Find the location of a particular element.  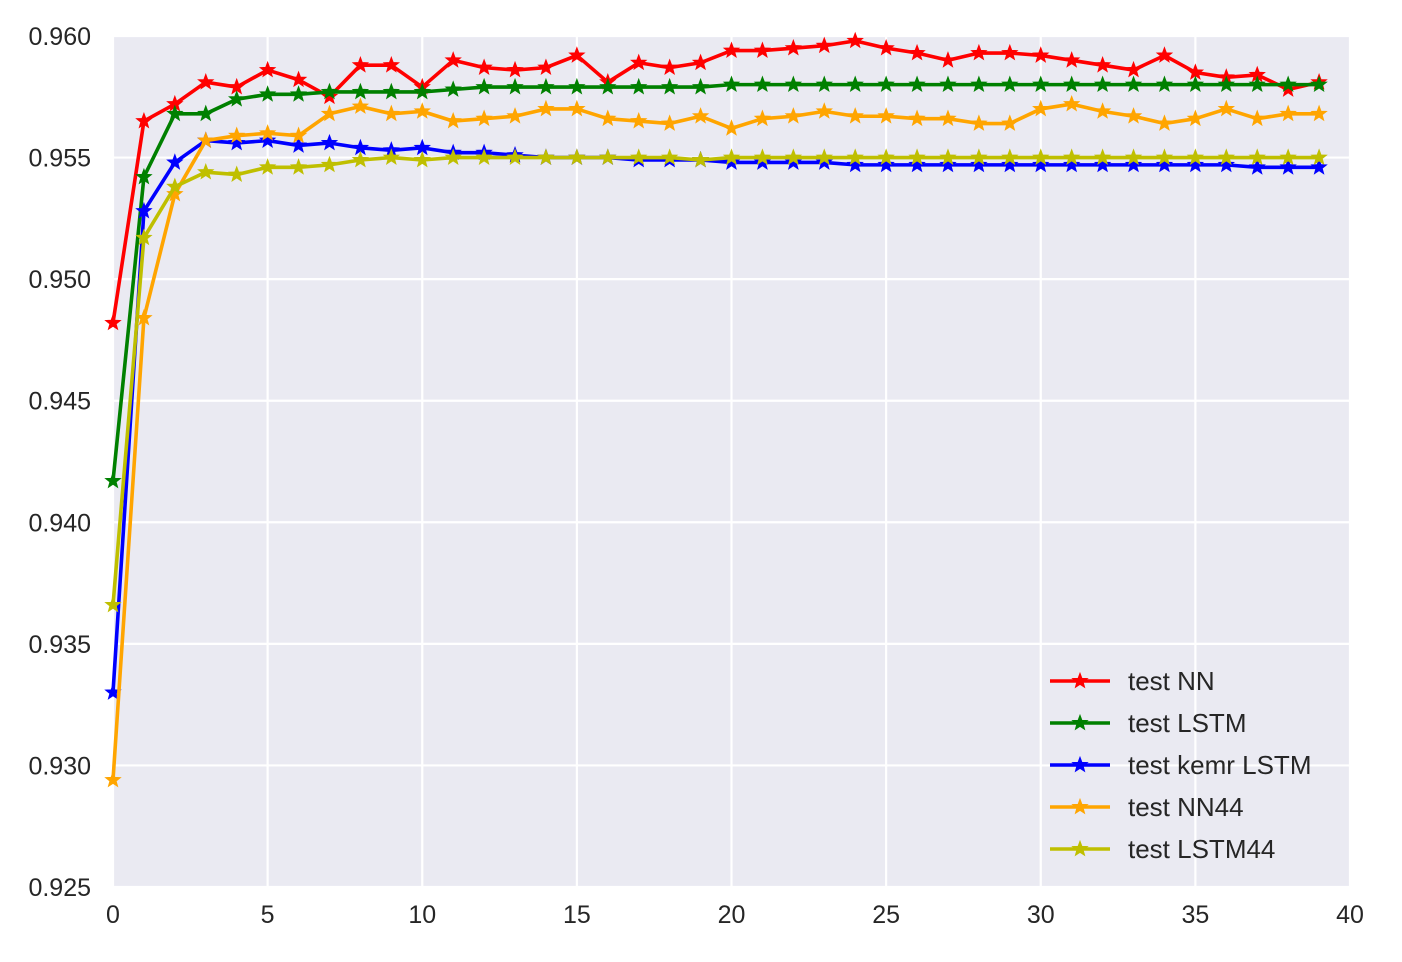

legend-label: test NN44 is located at coordinates (1186, 807).